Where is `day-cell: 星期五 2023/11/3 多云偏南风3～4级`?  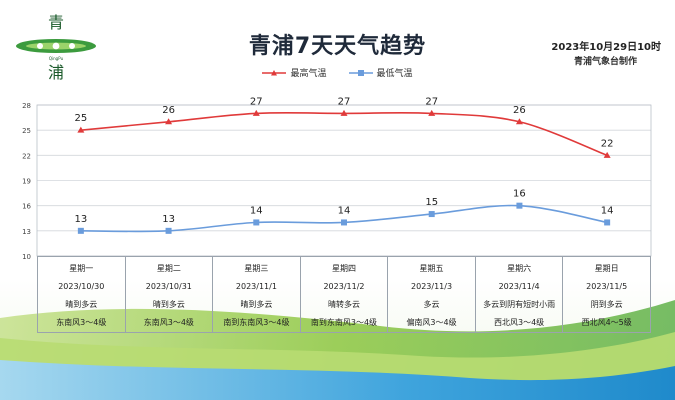
day-cell: 星期五 2023/11/3 多云偏南风3～4级 is located at coordinates (431, 294).